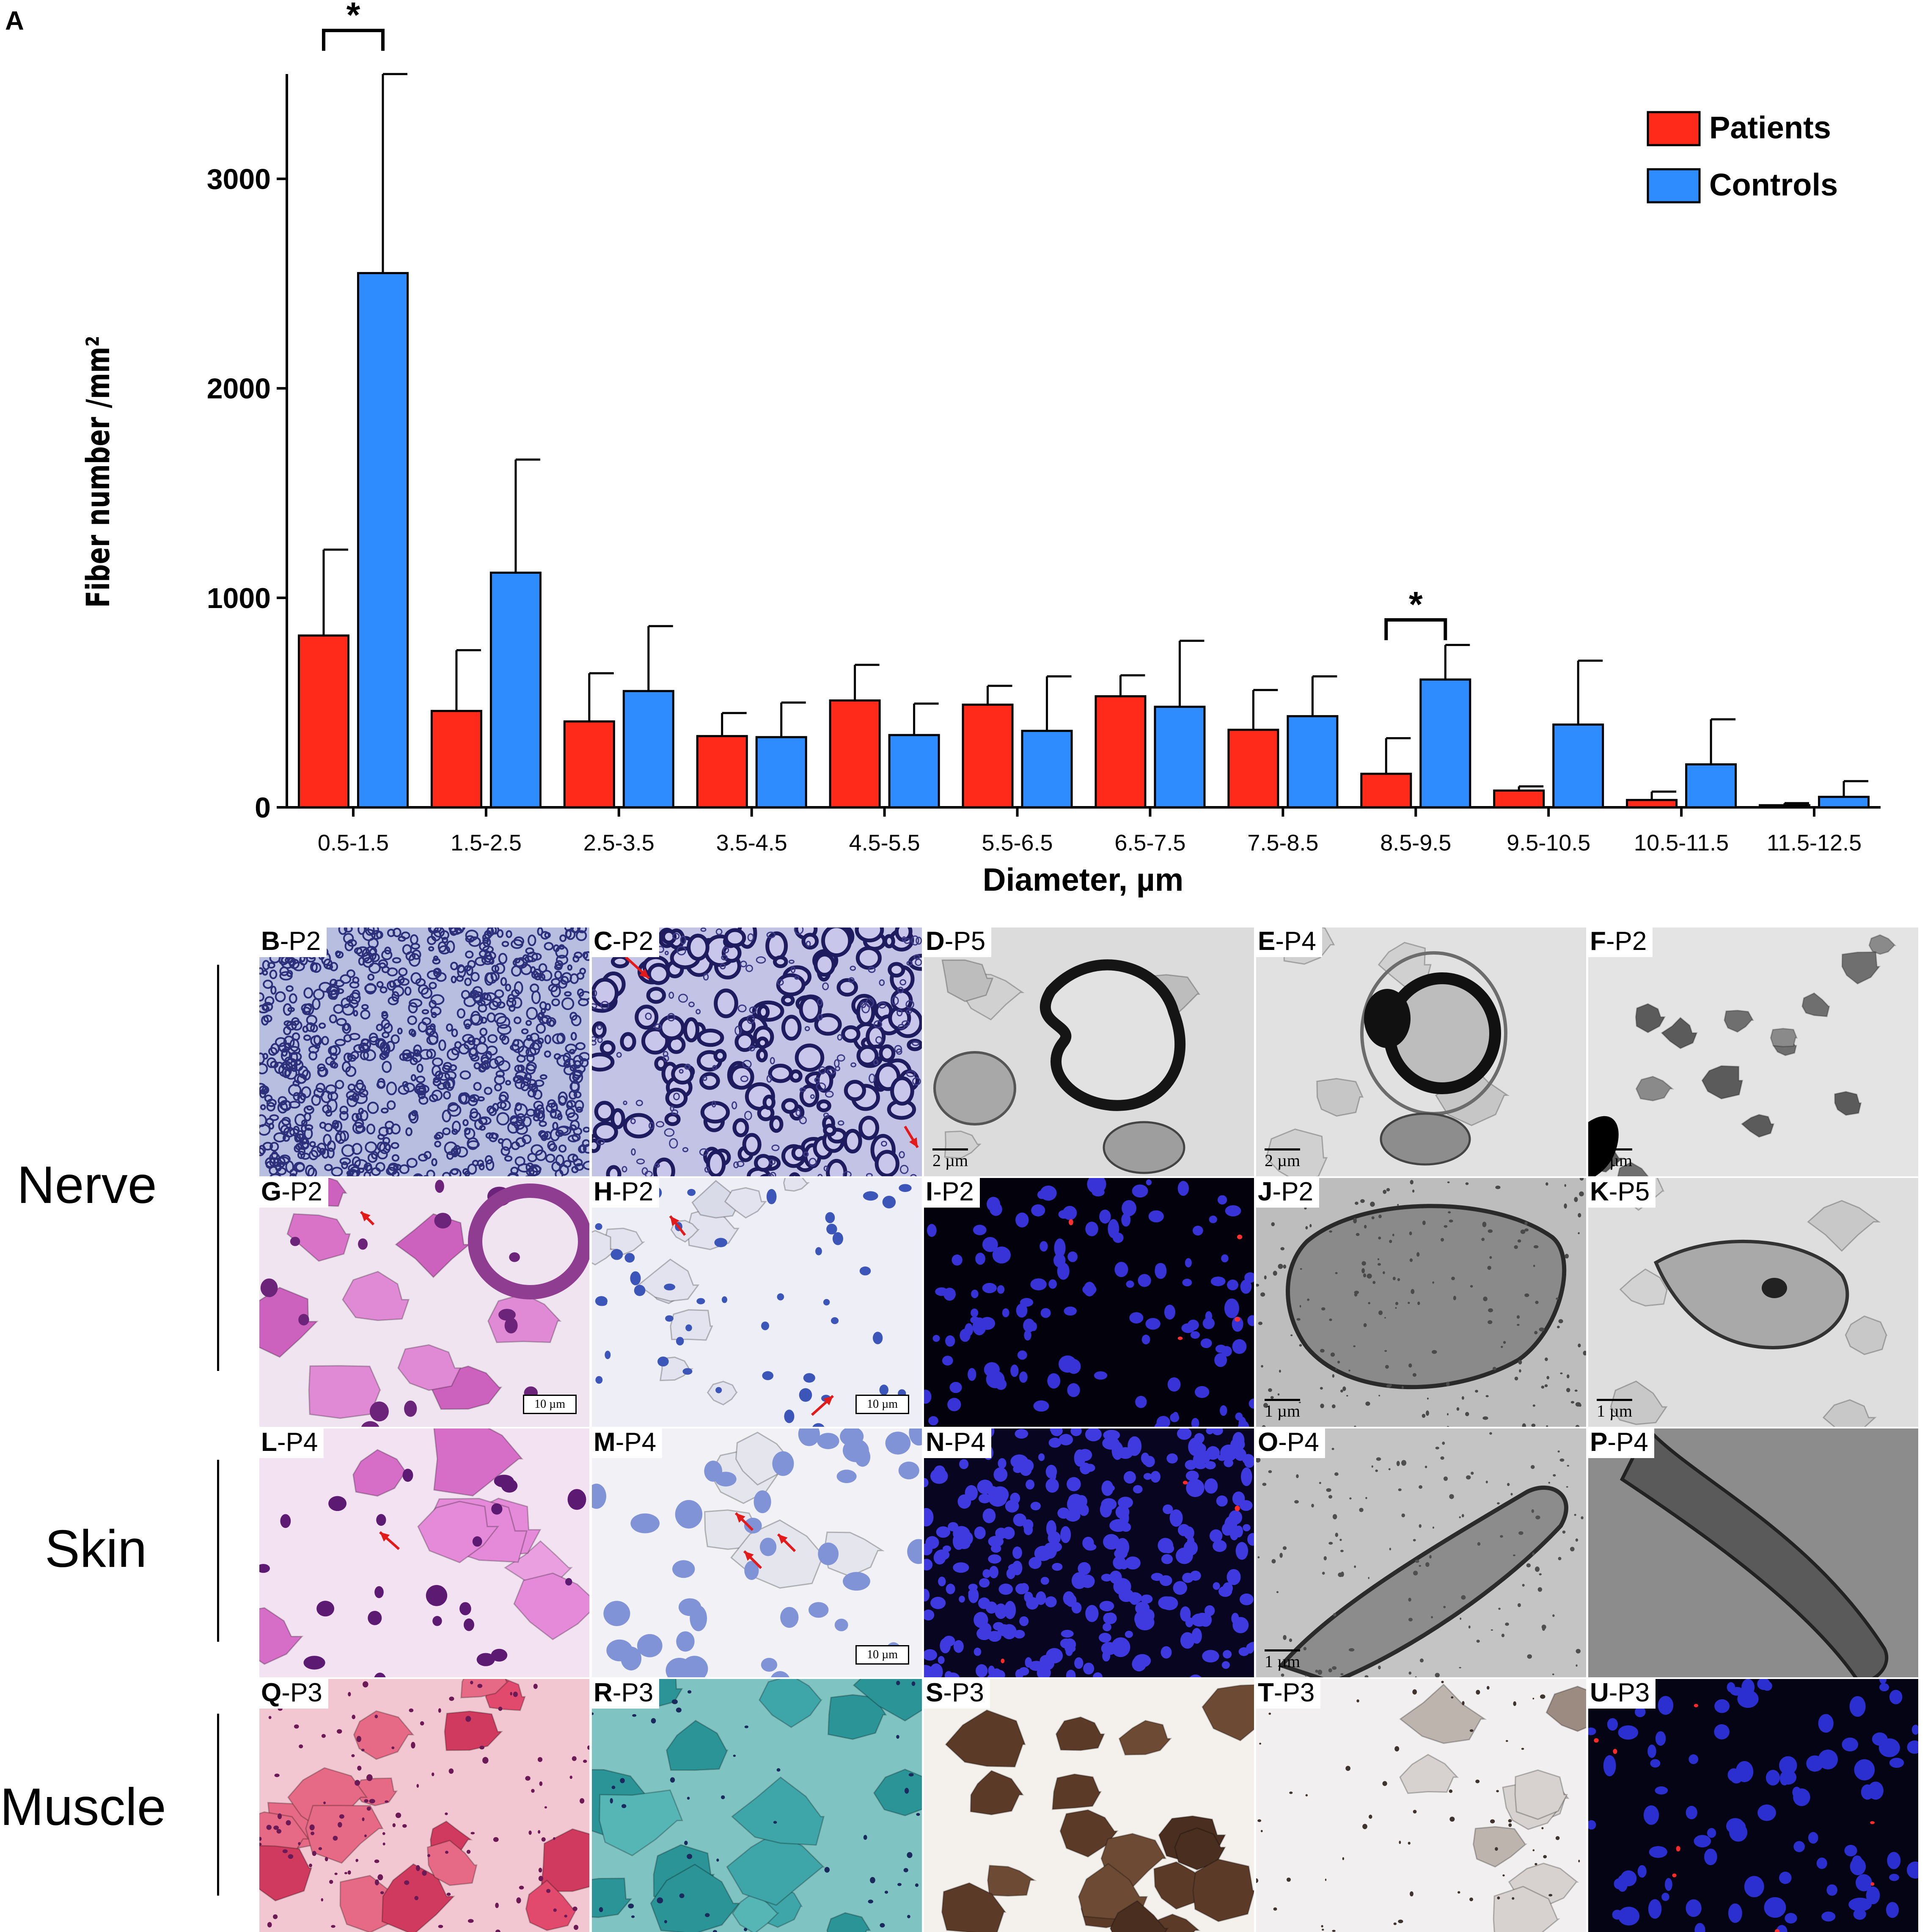  I want to click on panel-letter: B, so click(270, 941).